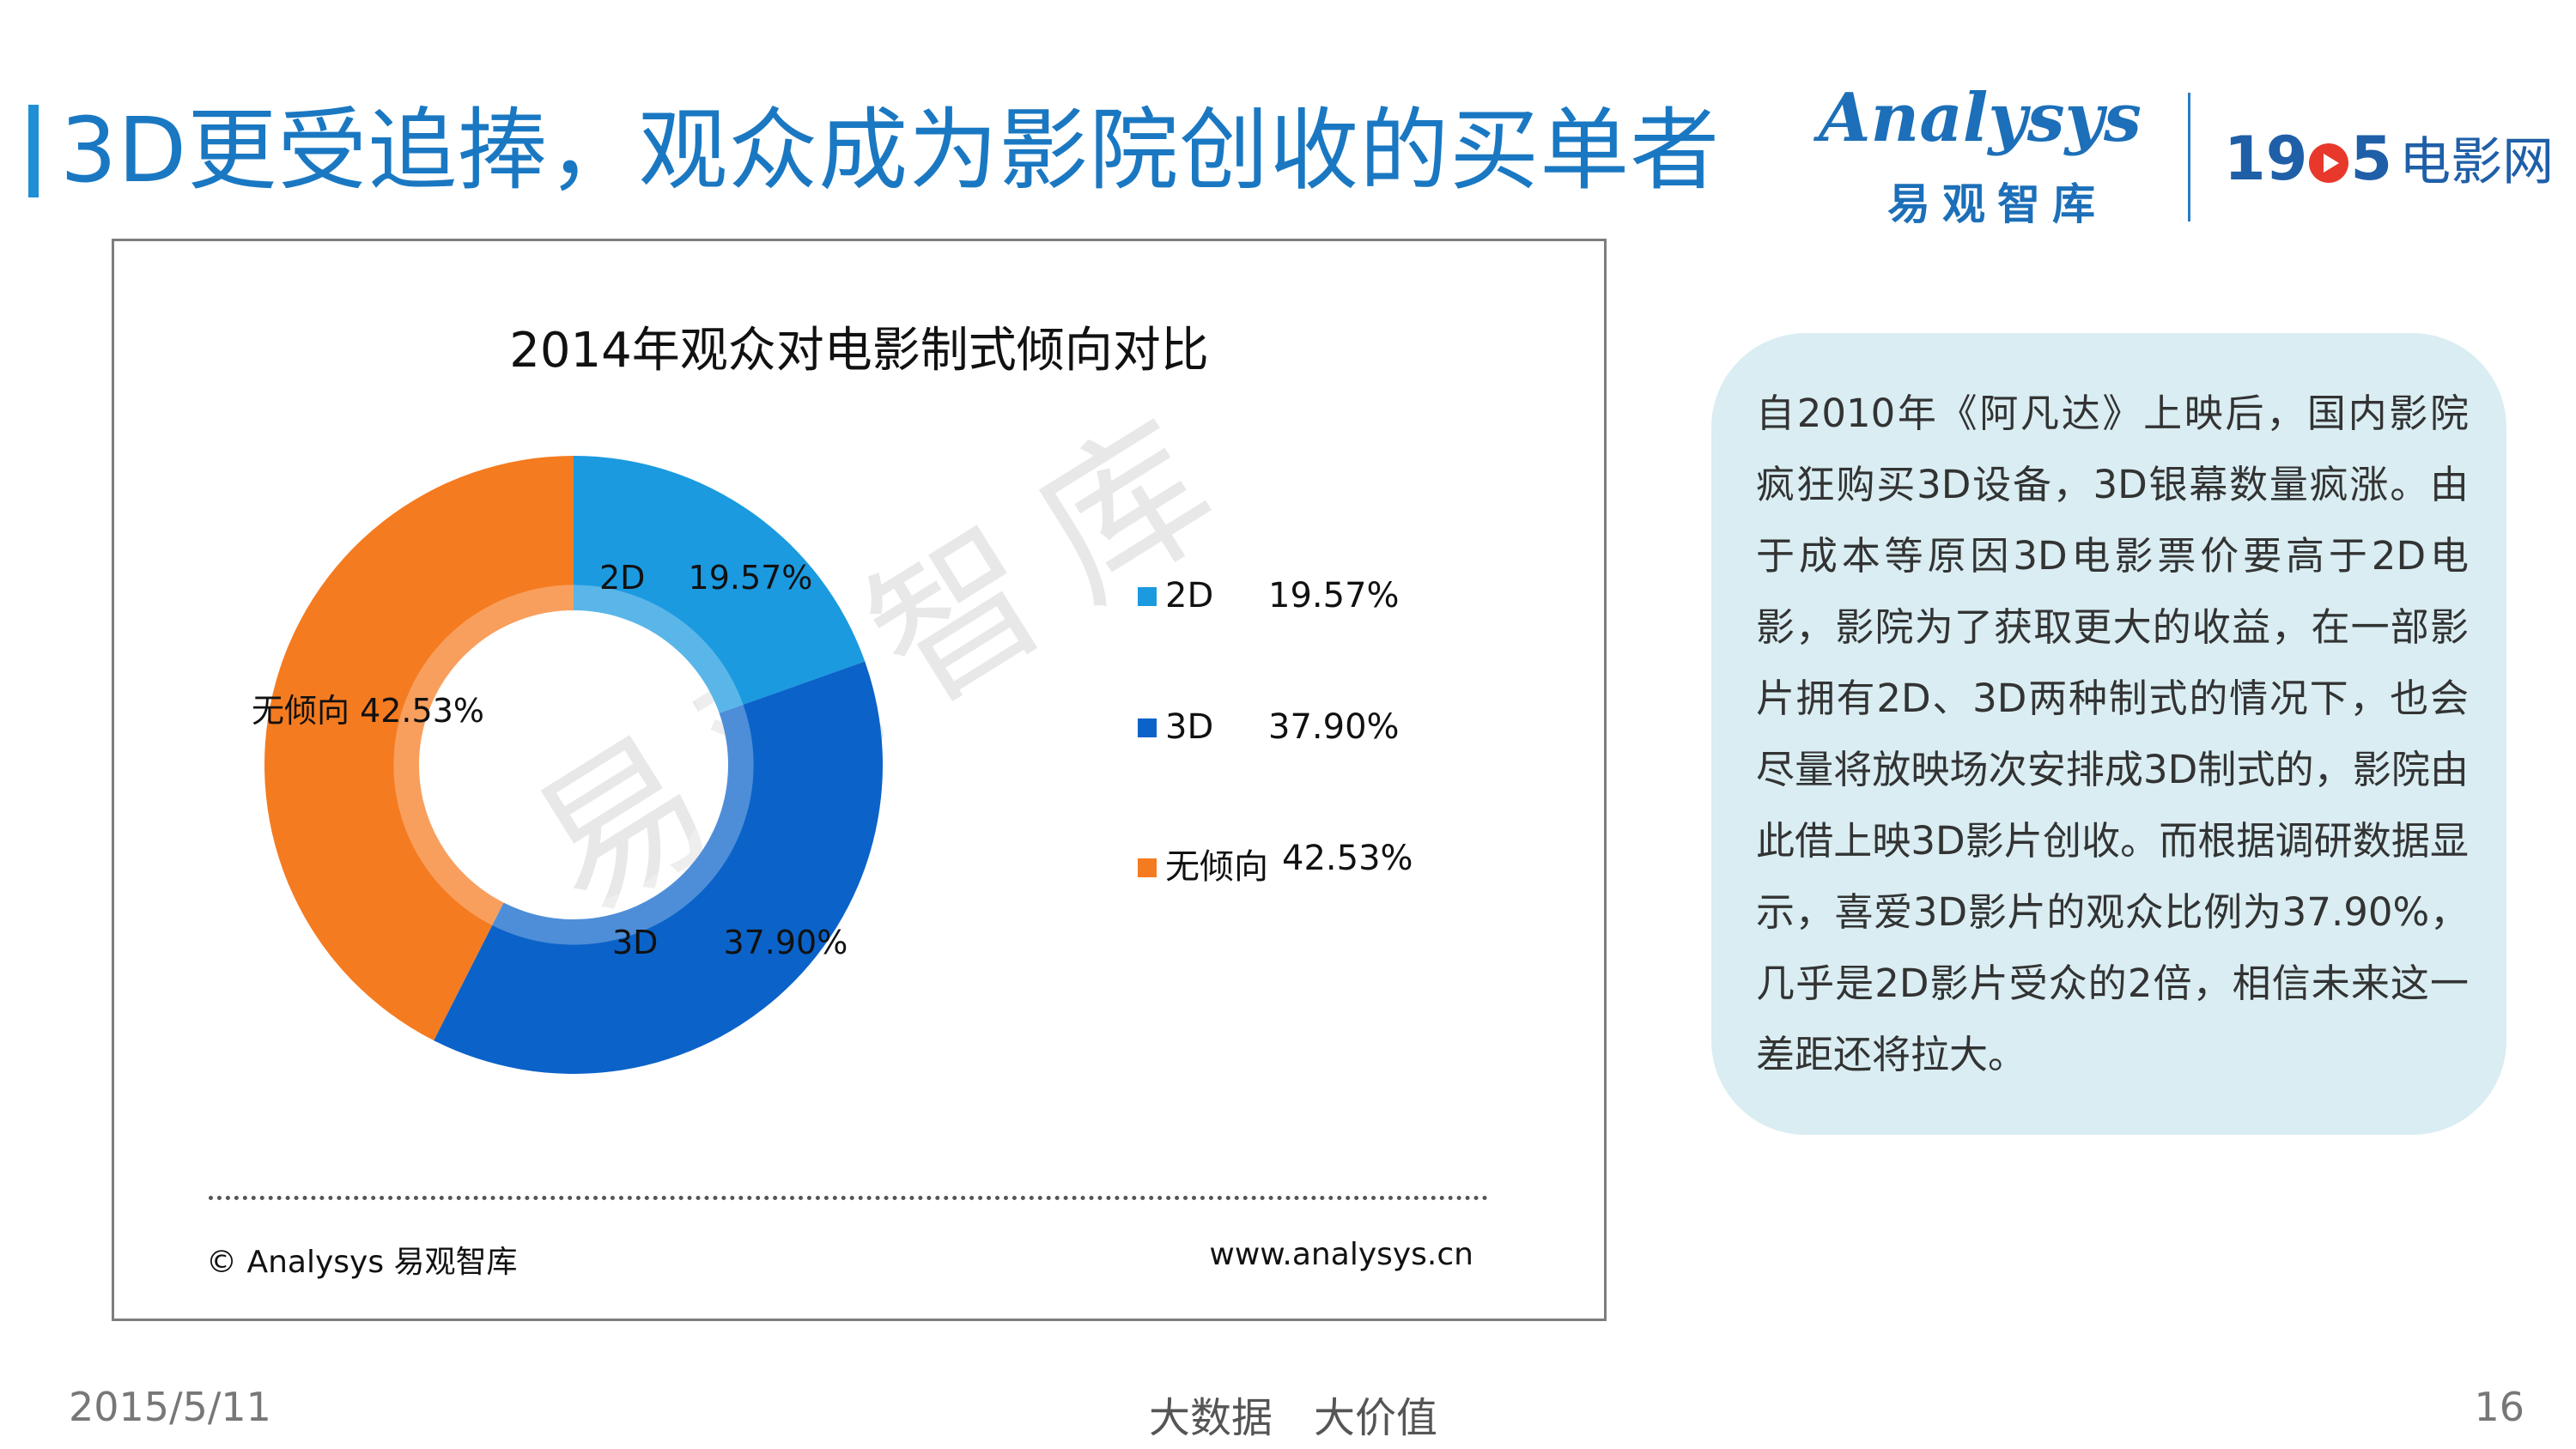  I want to click on legend-item-3d: 3D 37.90%, so click(1269, 727).